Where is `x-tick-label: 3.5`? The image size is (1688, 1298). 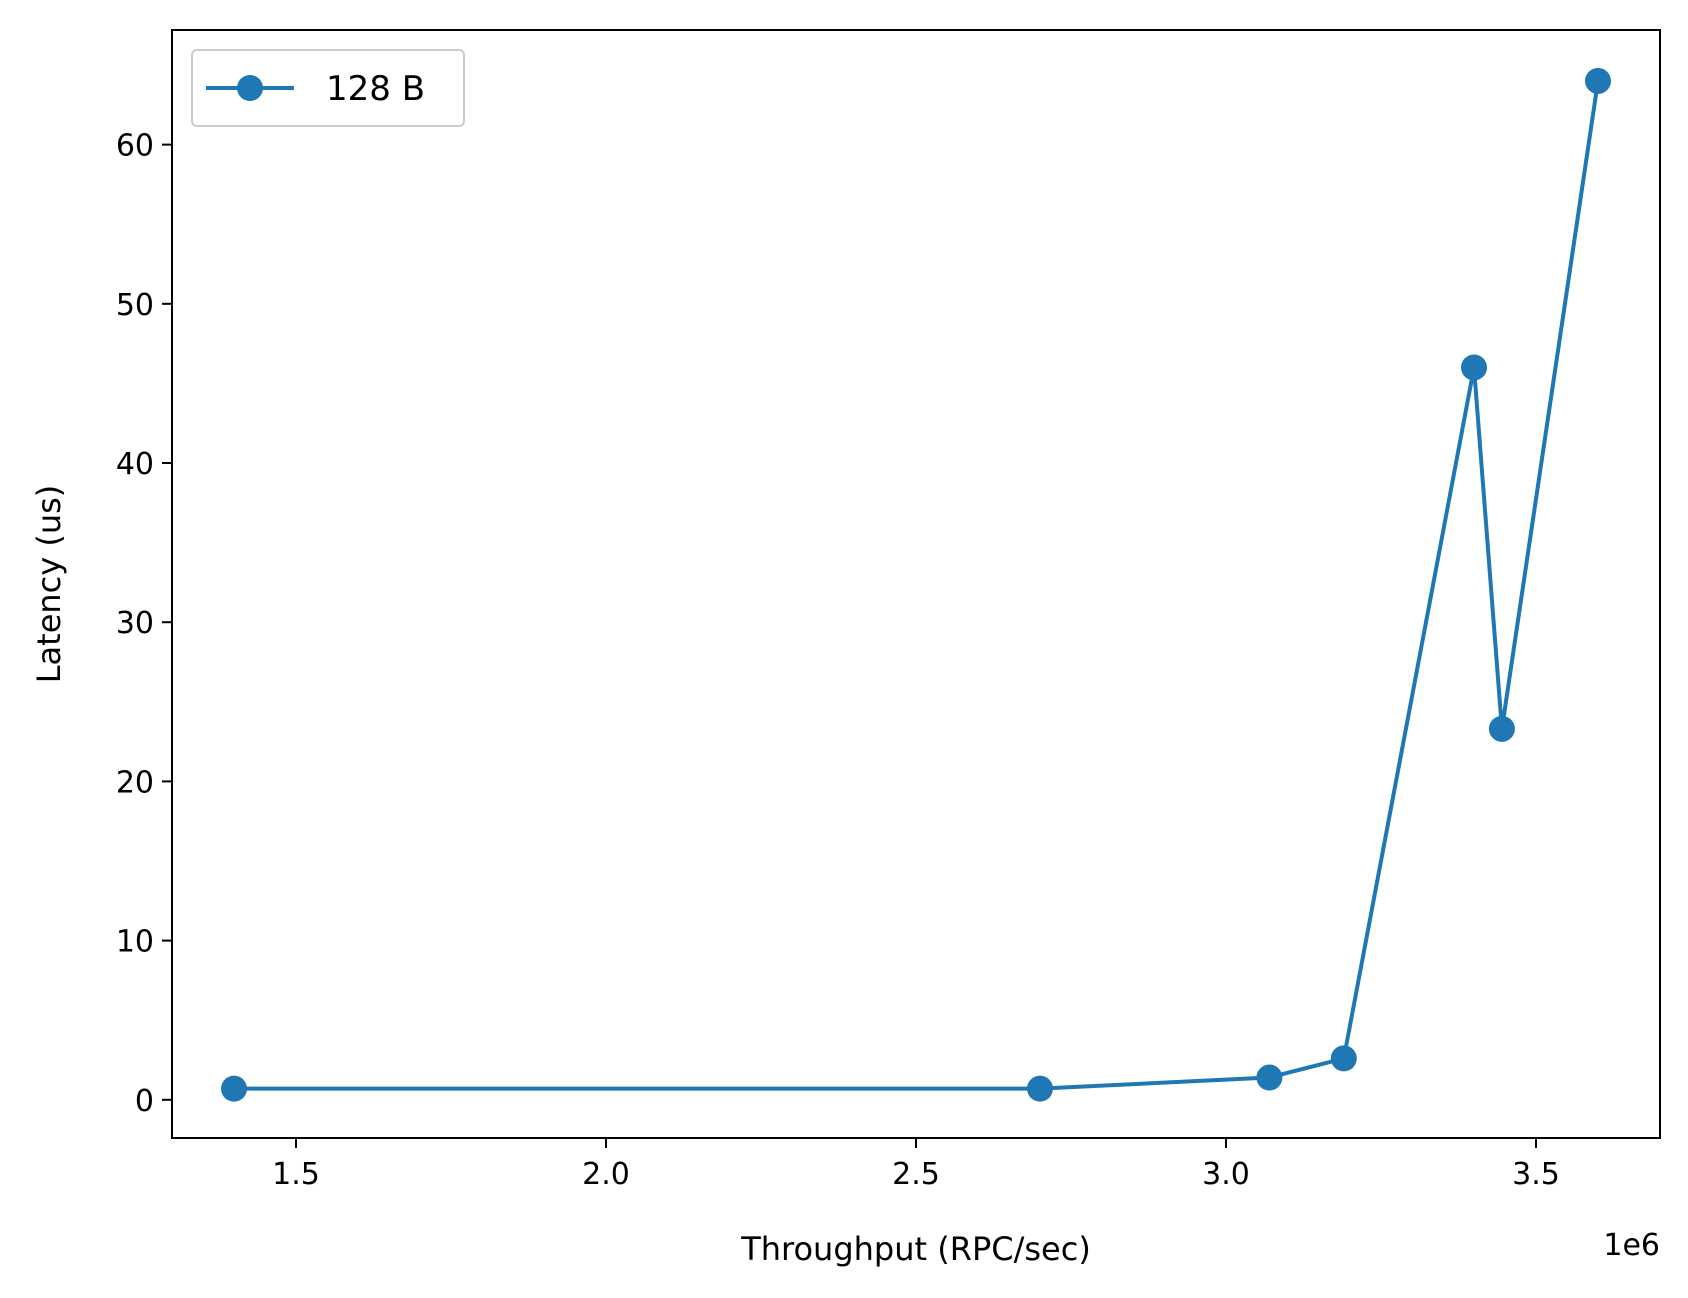
x-tick-label: 3.5 is located at coordinates (1536, 1174).